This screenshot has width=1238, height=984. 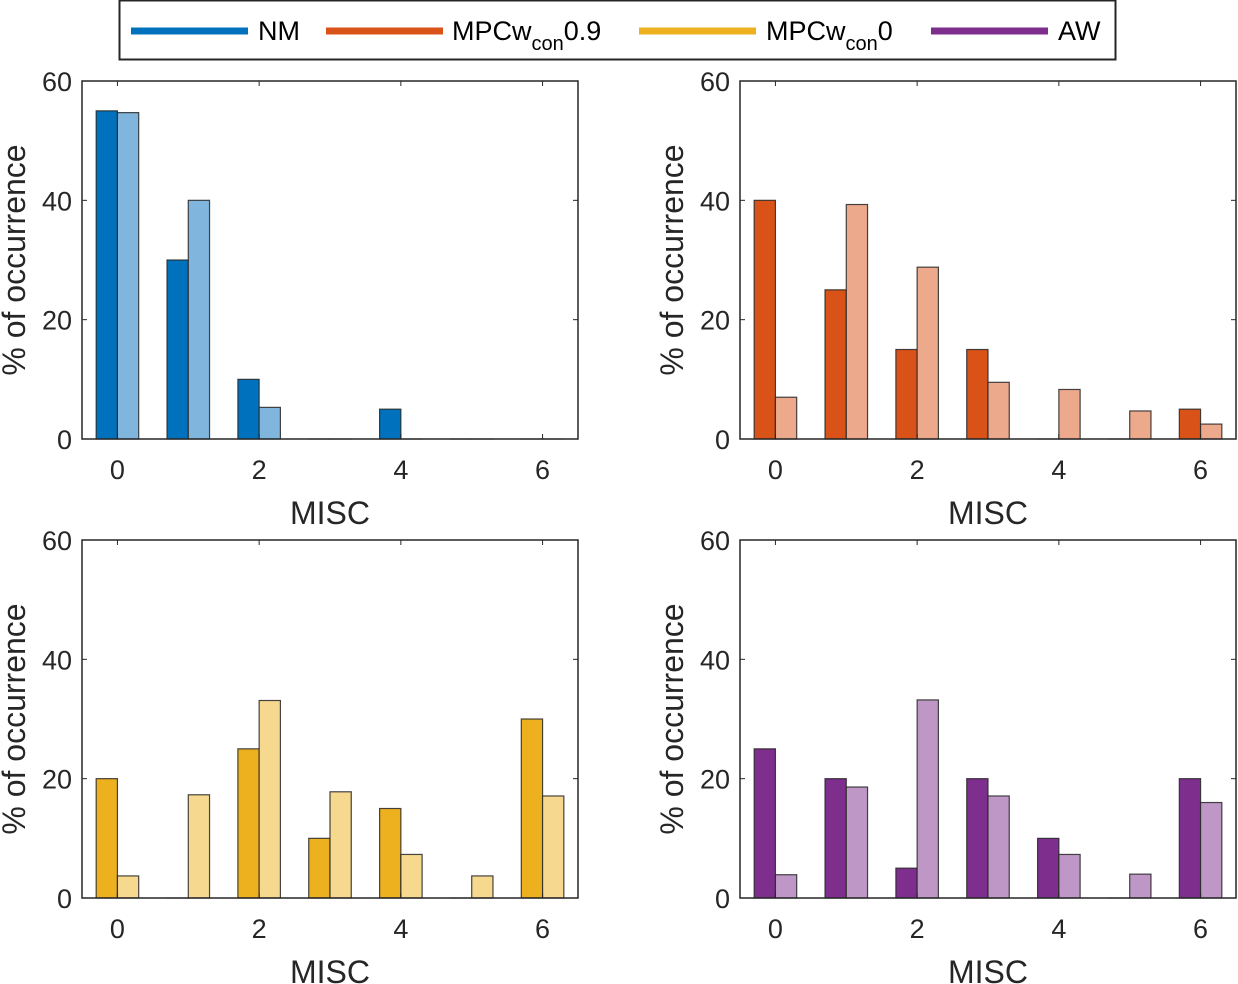 I want to click on legend-label: MPCwcon0, so click(x=829, y=35).